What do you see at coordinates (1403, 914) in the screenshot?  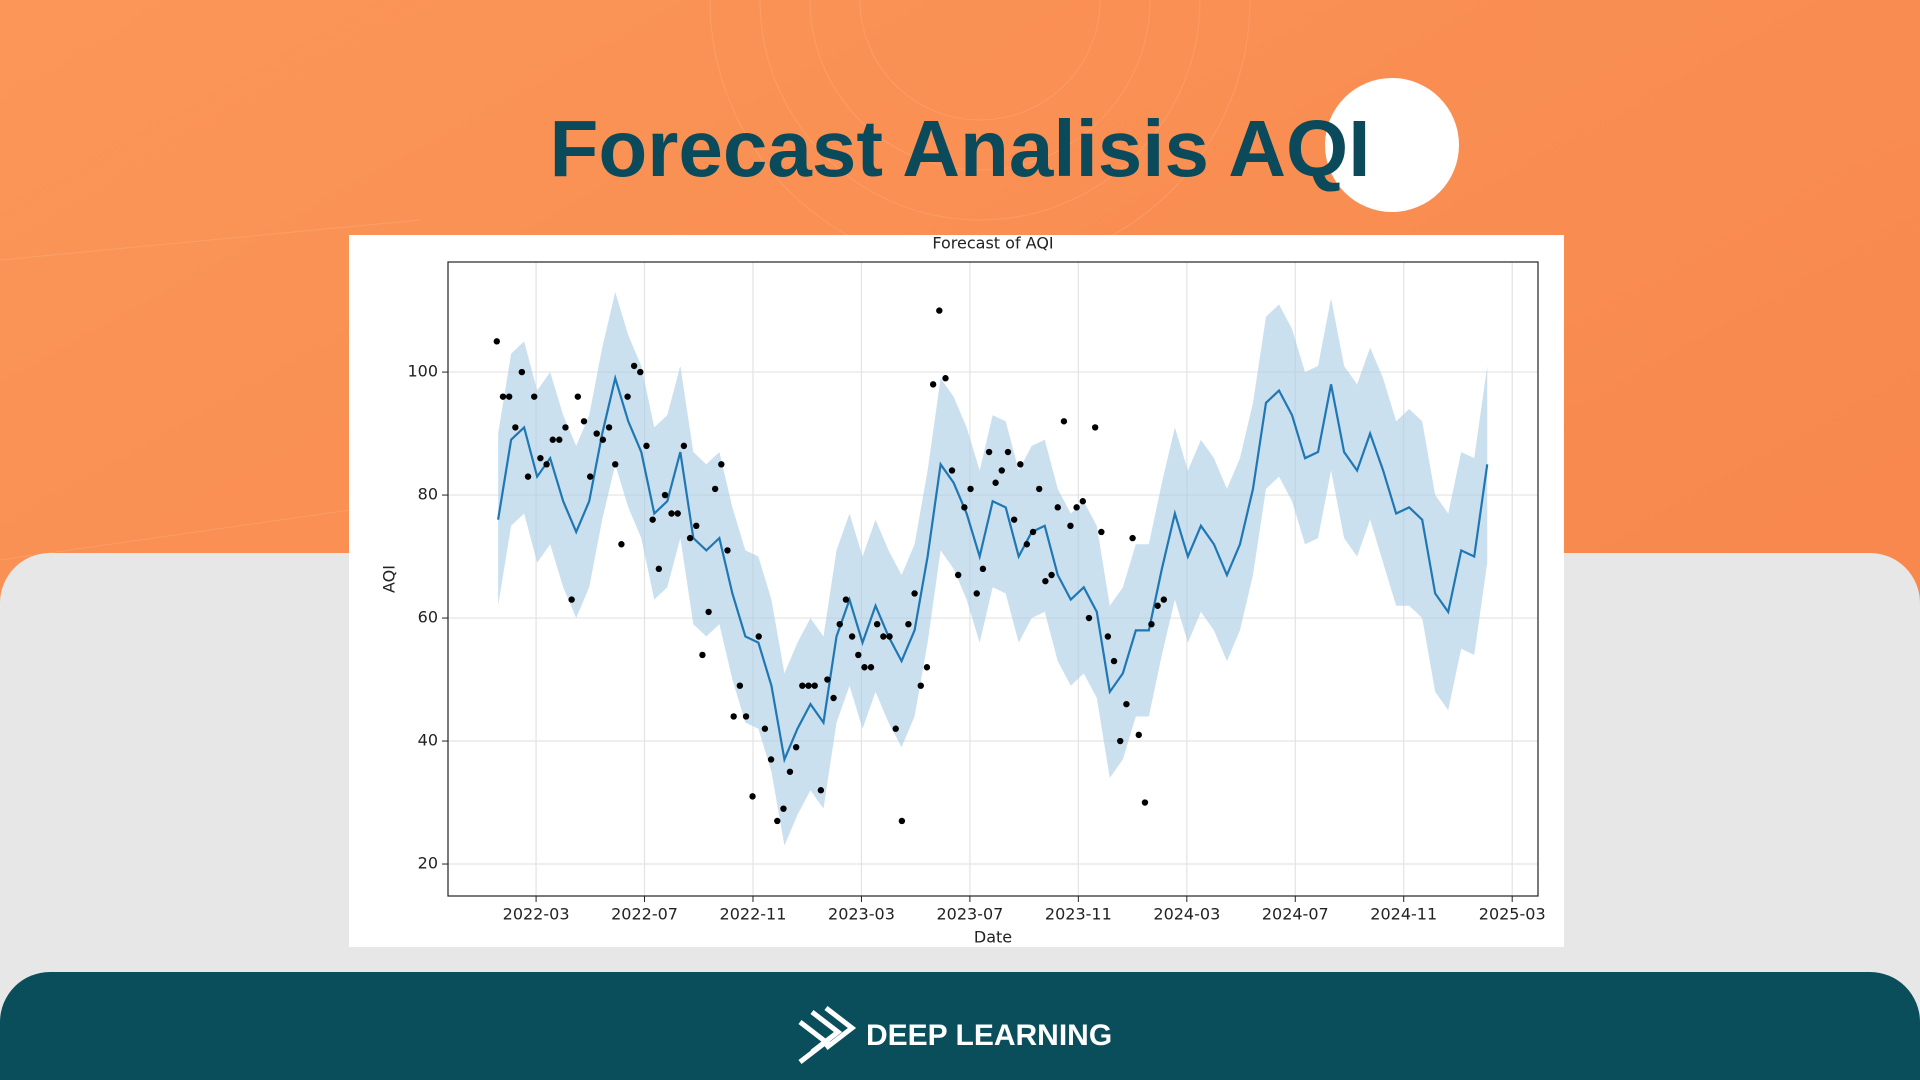 I see `x-tick-label: 2024-11` at bounding box center [1403, 914].